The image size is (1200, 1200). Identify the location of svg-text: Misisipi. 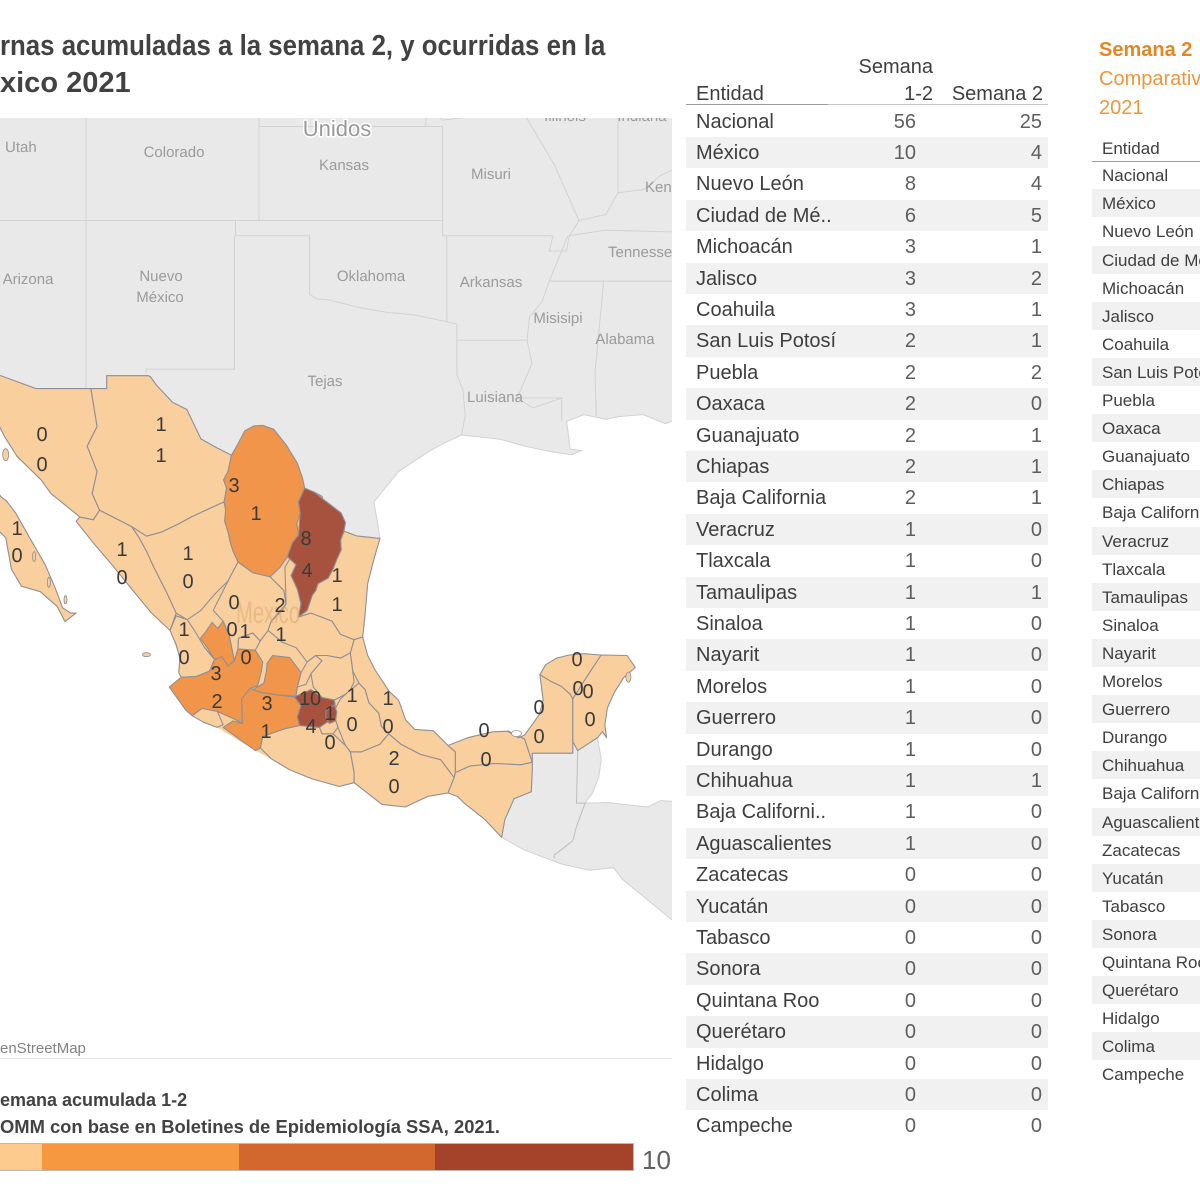
(557, 318).